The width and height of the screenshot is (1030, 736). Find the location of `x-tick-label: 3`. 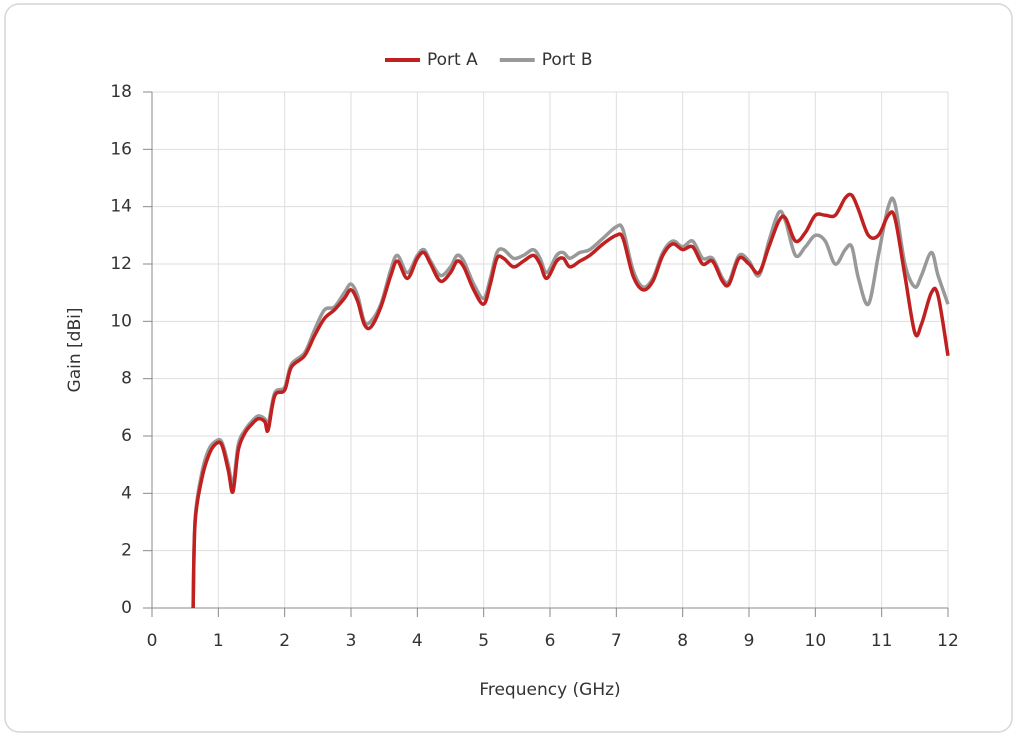

x-tick-label: 3 is located at coordinates (351, 641).